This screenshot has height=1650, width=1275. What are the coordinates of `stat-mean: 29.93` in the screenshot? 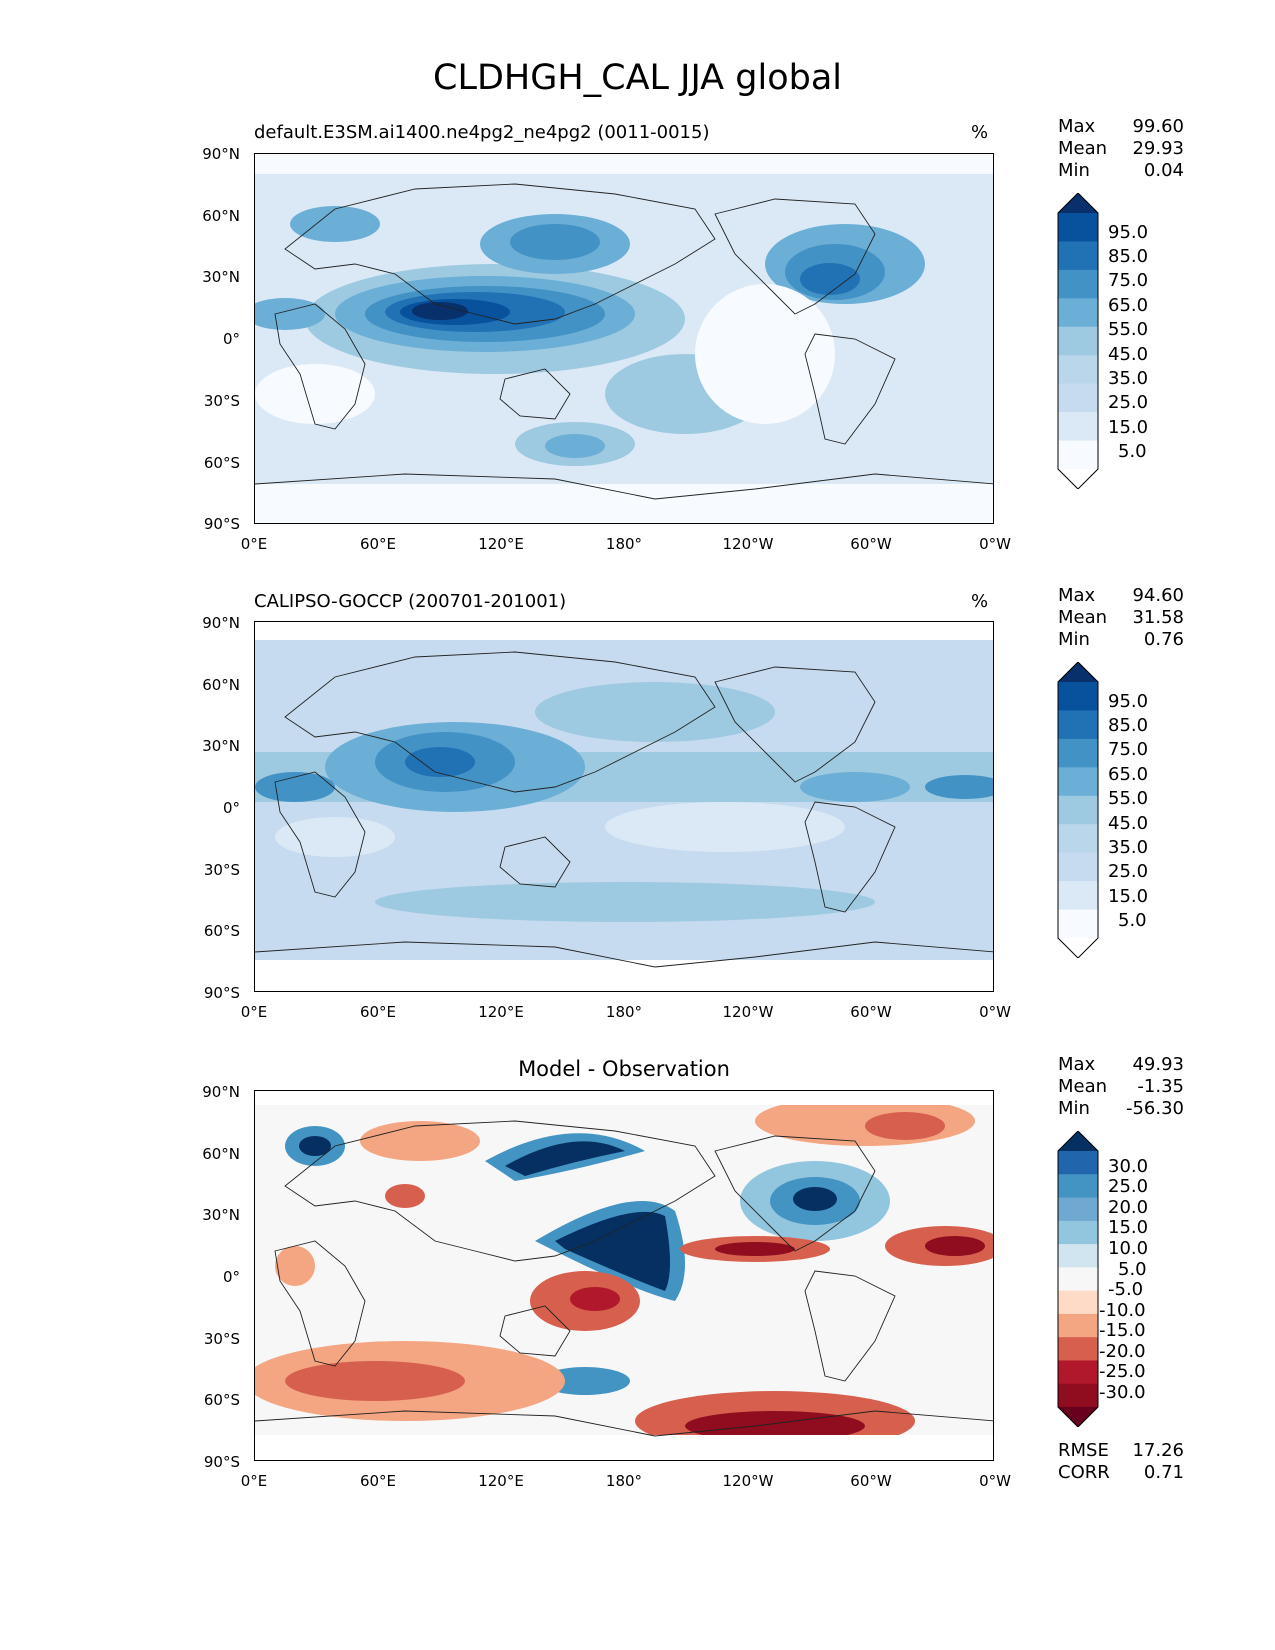 It's located at (1158, 148).